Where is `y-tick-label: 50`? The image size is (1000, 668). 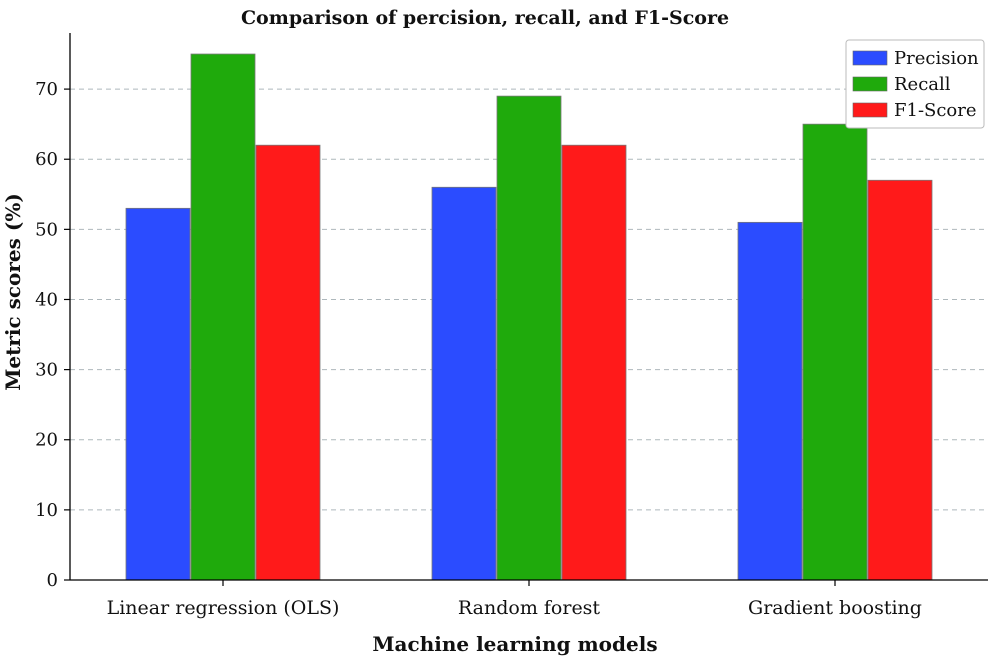
y-tick-label: 50 is located at coordinates (46, 229).